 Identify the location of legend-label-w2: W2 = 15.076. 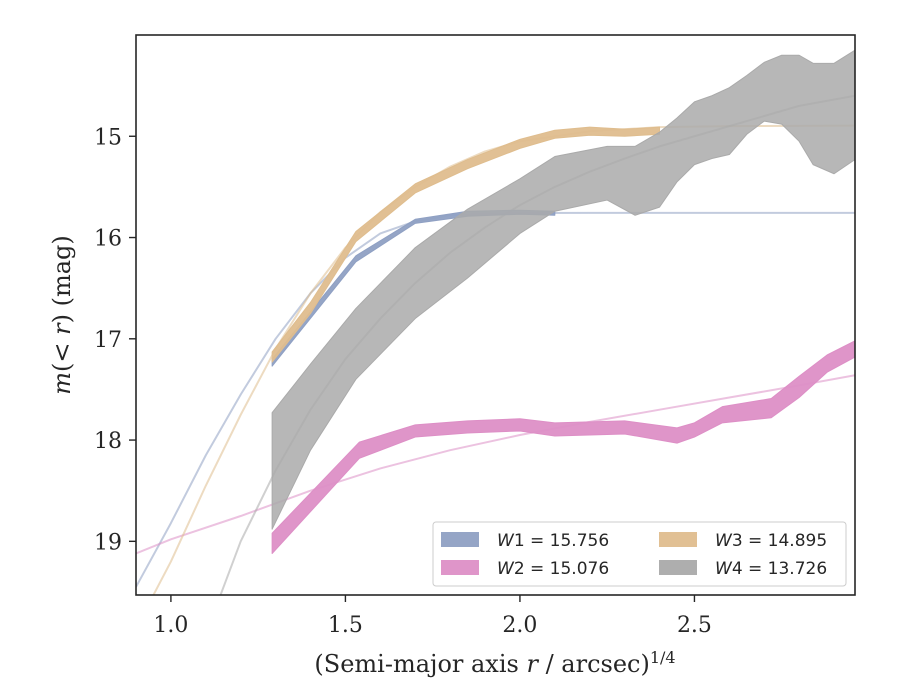
(553, 569).